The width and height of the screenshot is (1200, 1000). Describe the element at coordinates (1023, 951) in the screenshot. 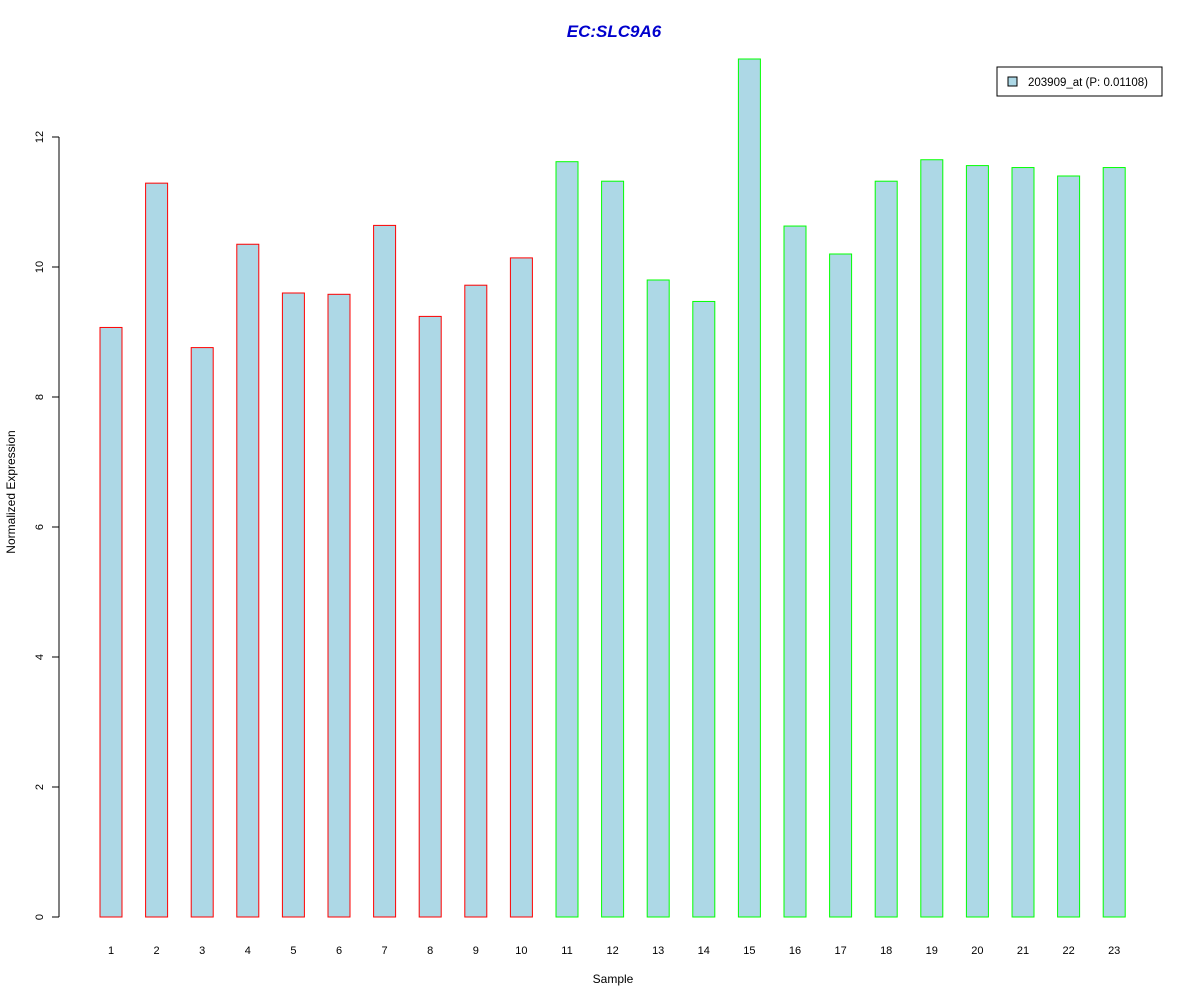

I see `x-axis-tick-label: 21` at that location.